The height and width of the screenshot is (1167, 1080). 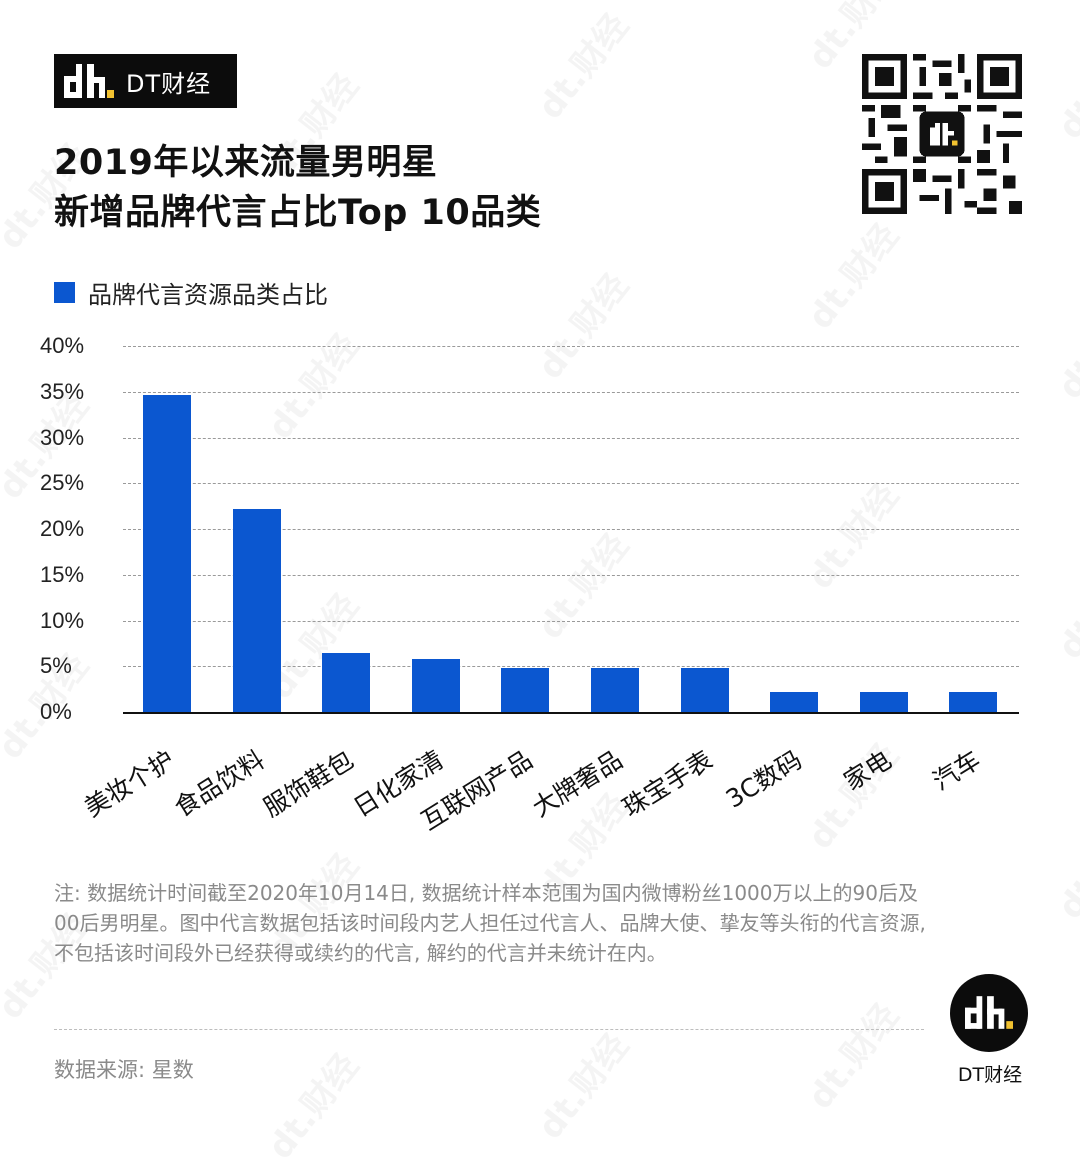 I want to click on y-tick-label: 15%, so click(x=62, y=574).